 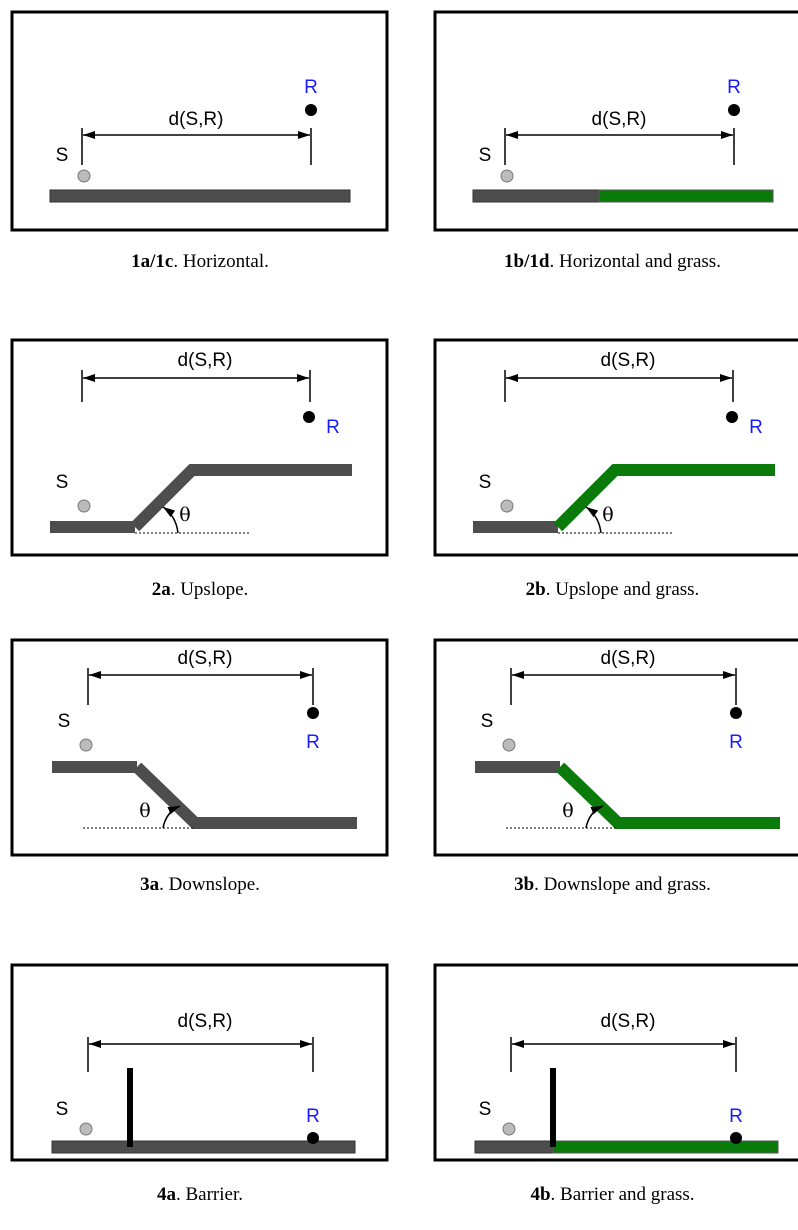 What do you see at coordinates (535, 589) in the screenshot?
I see `caption-id: 2b` at bounding box center [535, 589].